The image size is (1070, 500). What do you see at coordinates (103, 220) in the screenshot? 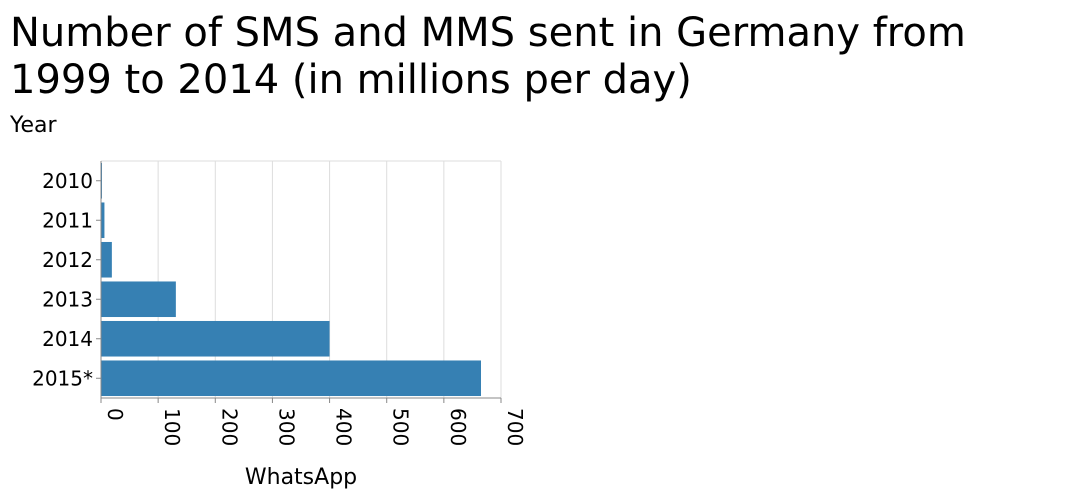
I see `bar-2011` at bounding box center [103, 220].